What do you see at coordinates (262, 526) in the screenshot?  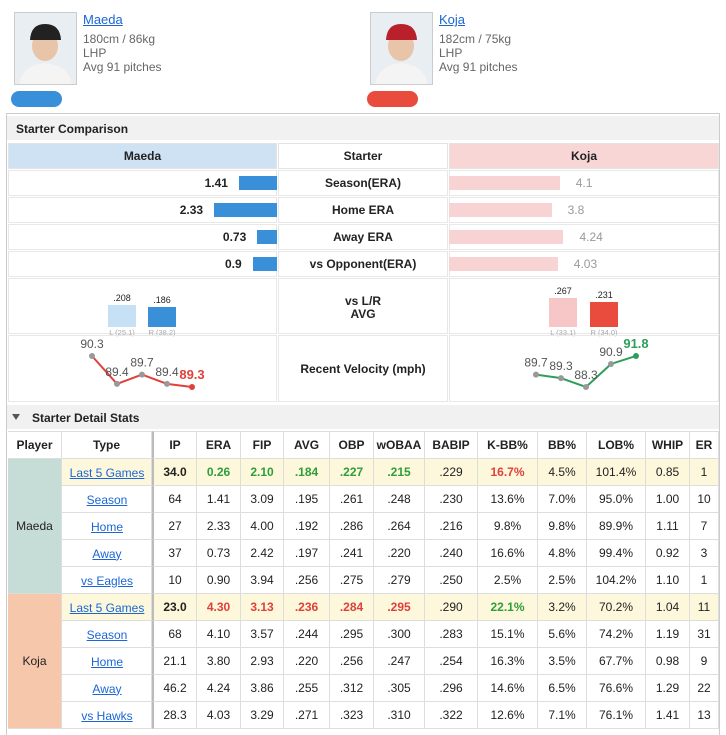 I see `stat-cell: 4.00` at bounding box center [262, 526].